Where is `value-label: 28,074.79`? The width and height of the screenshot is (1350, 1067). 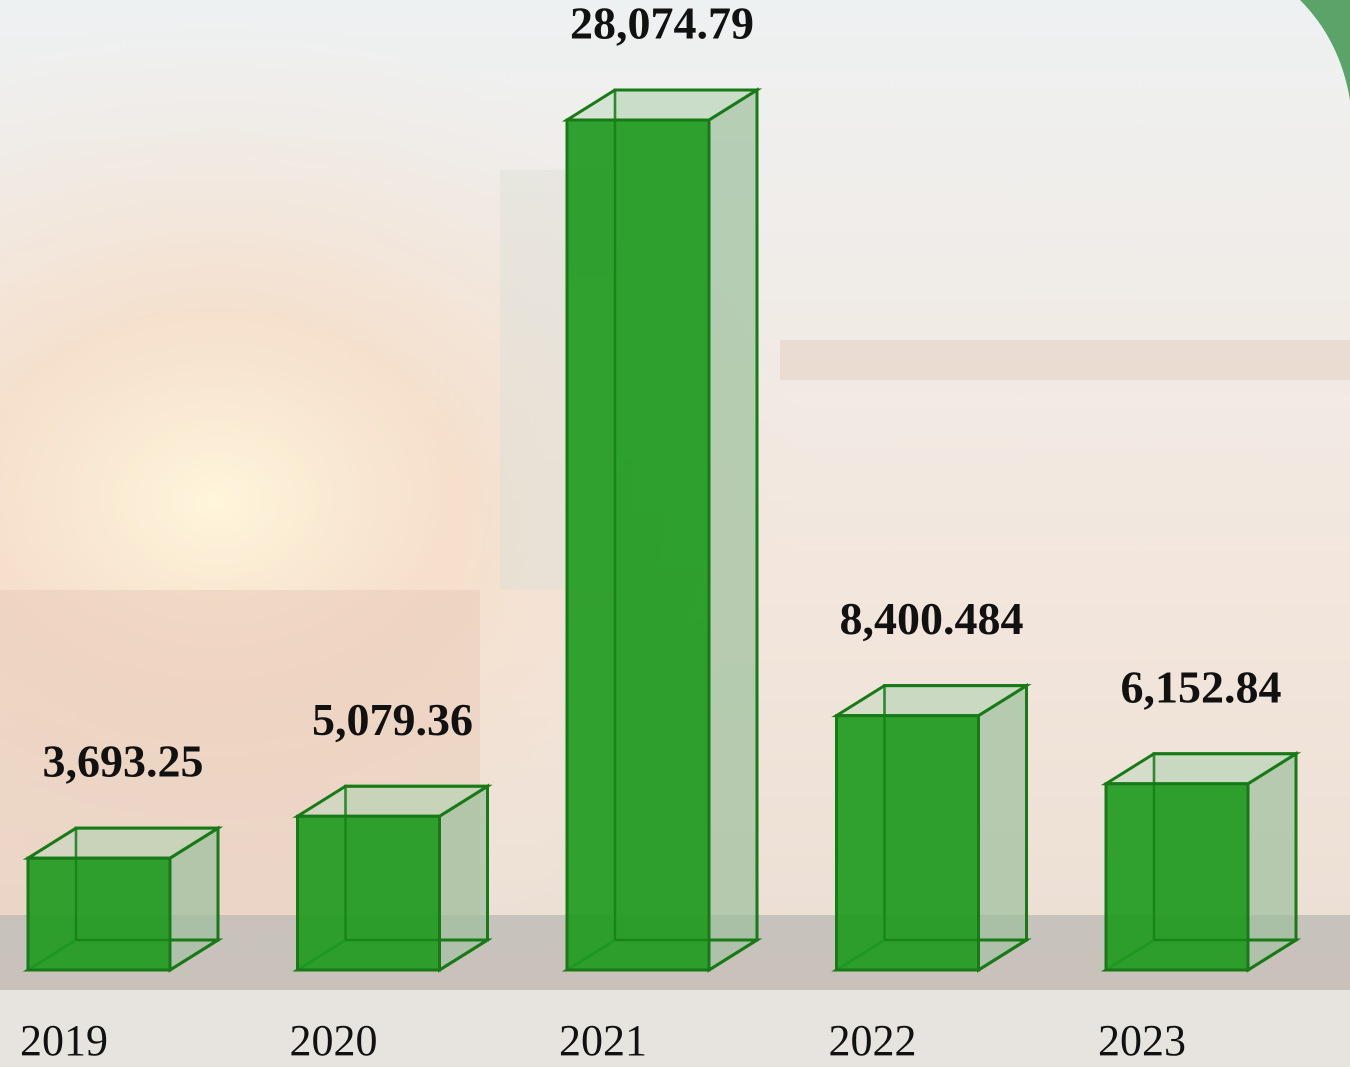
value-label: 28,074.79 is located at coordinates (662, 24).